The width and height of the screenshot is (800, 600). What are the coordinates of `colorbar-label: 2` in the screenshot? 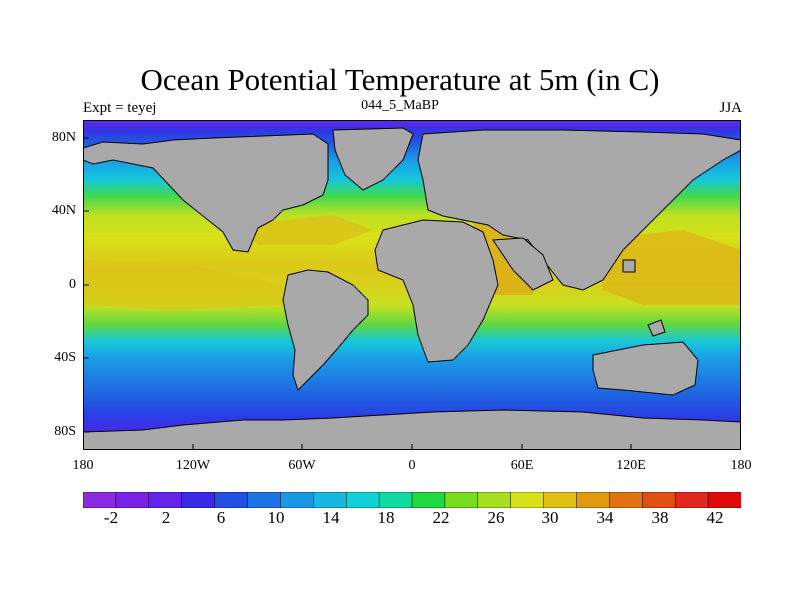 It's located at (166, 517).